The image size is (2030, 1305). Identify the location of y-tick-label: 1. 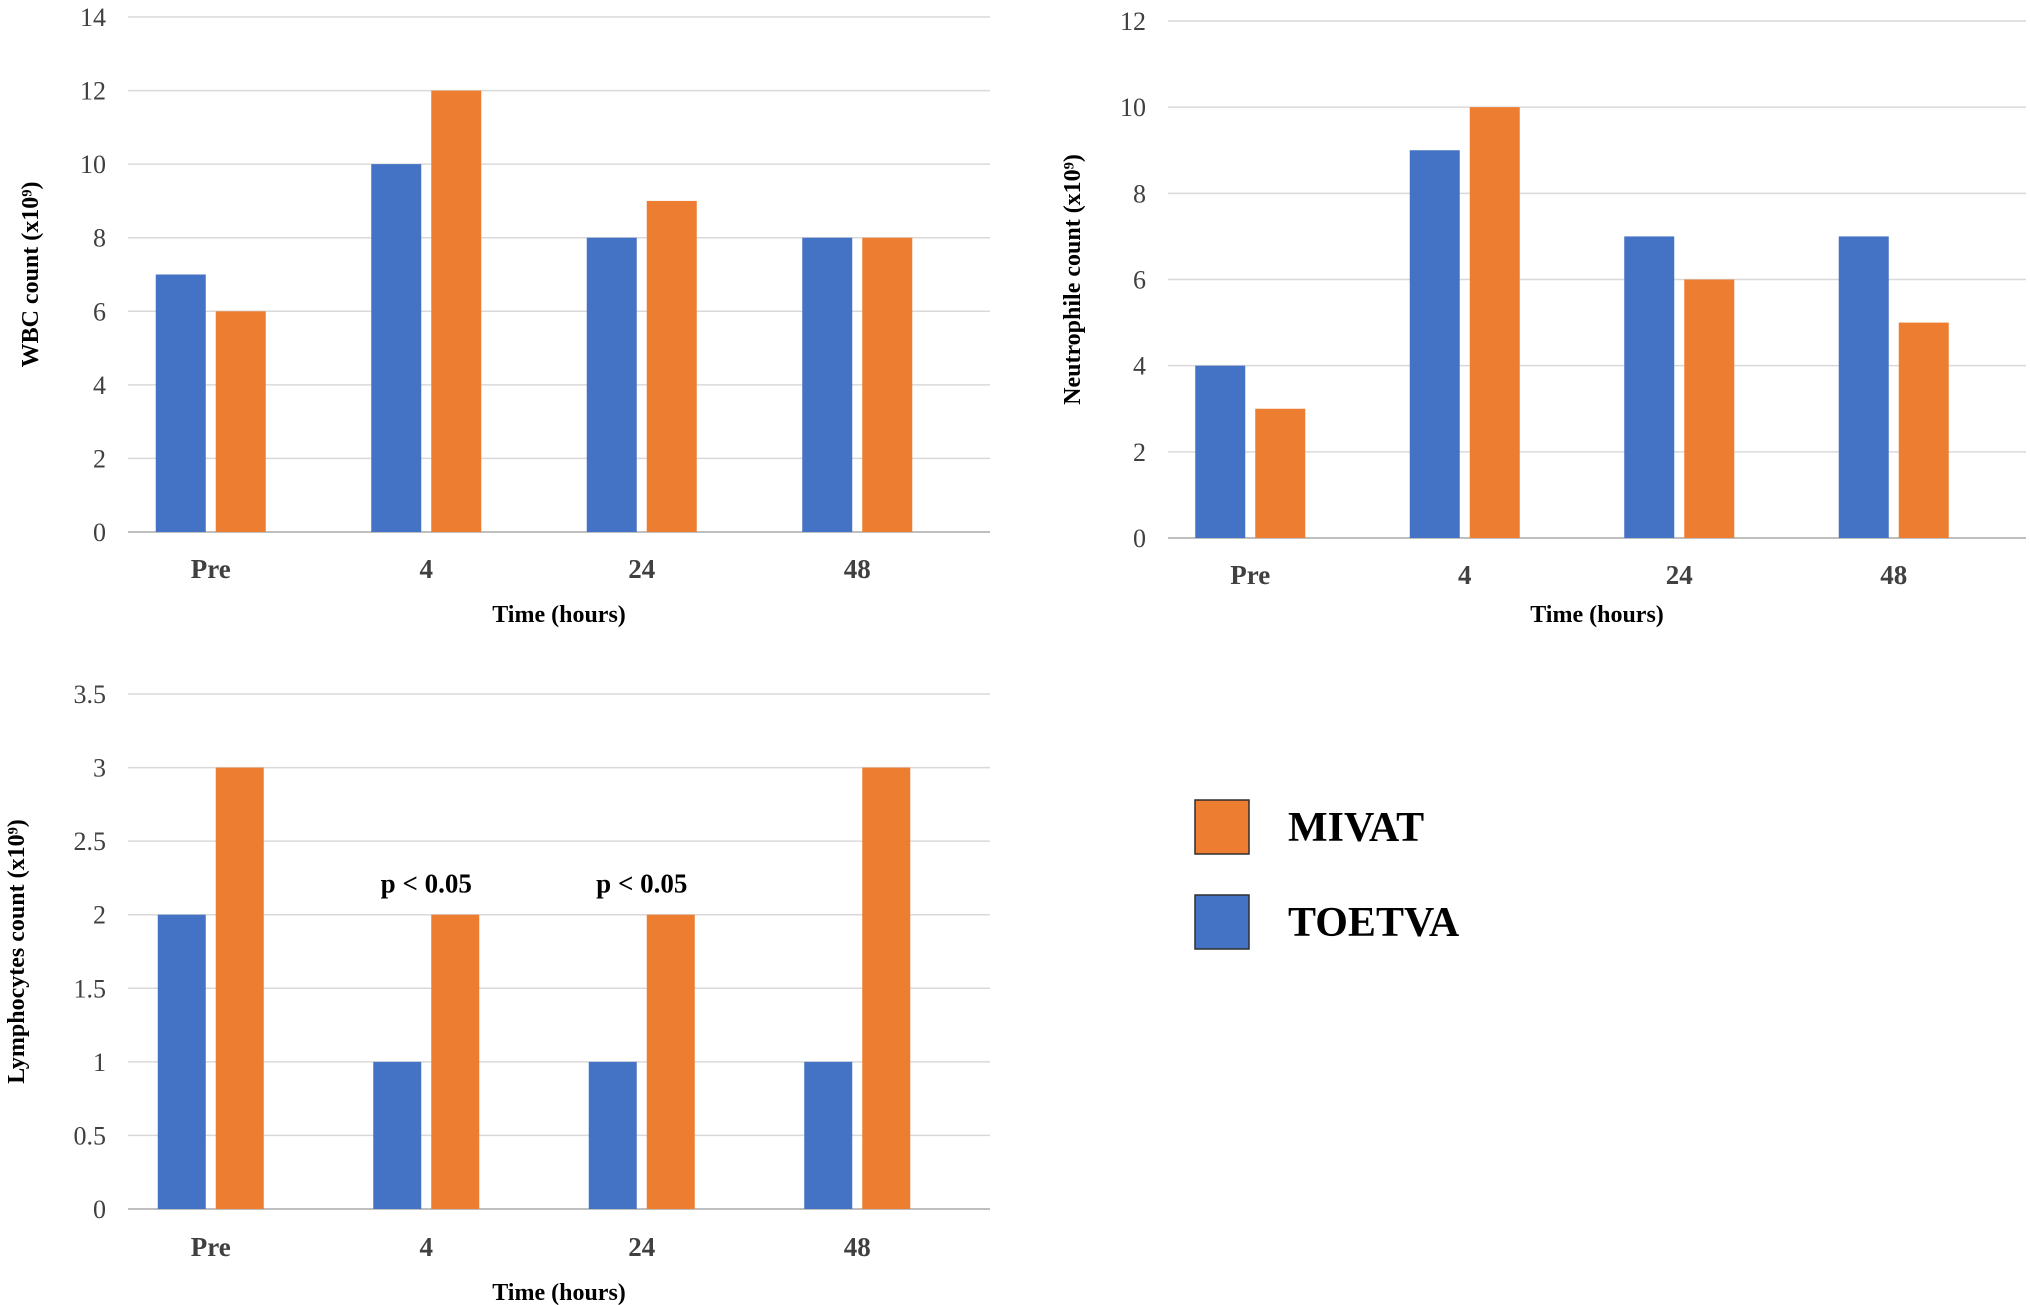
(99, 1062).